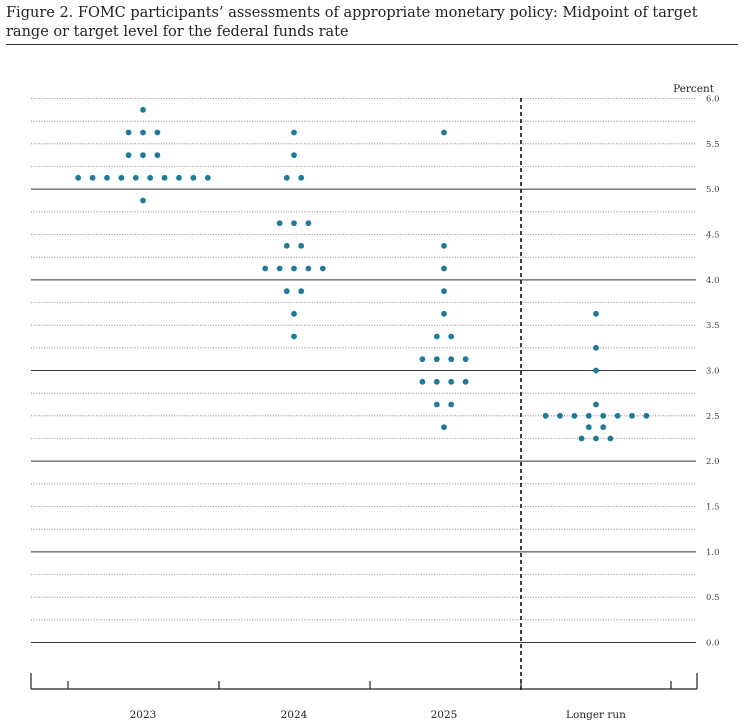 Image resolution: width=744 pixels, height=727 pixels. I want to click on y-tick-labels: 0.0 0.5 1.0 1.5 2.0 2.5 3.0 3.5 4.0 4.5 5.0 5.5 6.0, so click(713, 372).